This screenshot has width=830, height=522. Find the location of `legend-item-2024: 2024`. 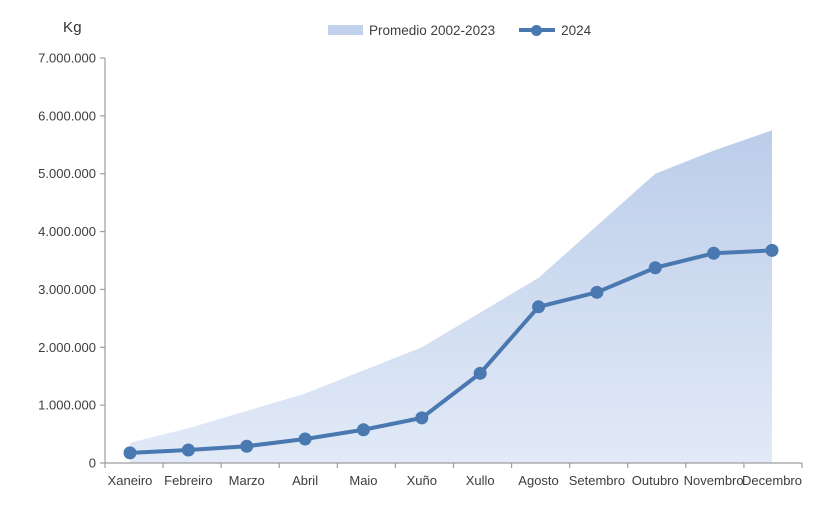

legend-item-2024: 2024 is located at coordinates (555, 30).